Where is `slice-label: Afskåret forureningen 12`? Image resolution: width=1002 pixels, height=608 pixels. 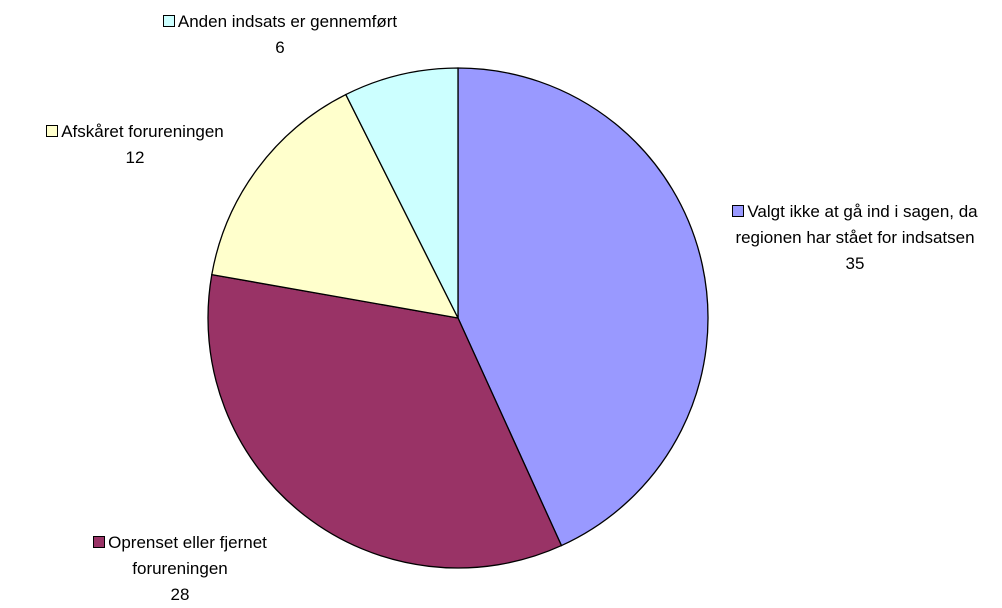 slice-label: Afskåret forureningen 12 is located at coordinates (135, 145).